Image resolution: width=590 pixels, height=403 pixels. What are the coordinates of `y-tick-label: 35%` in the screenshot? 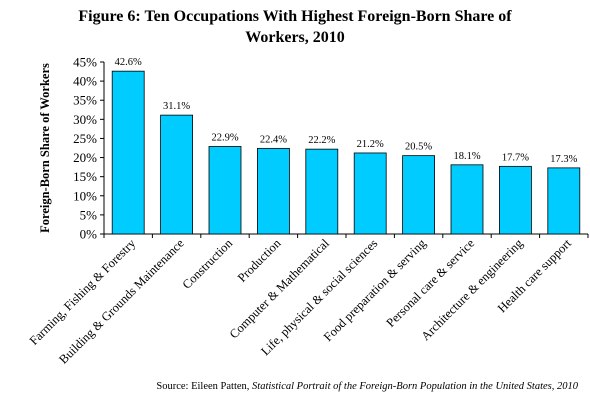 It's located at (85, 100).